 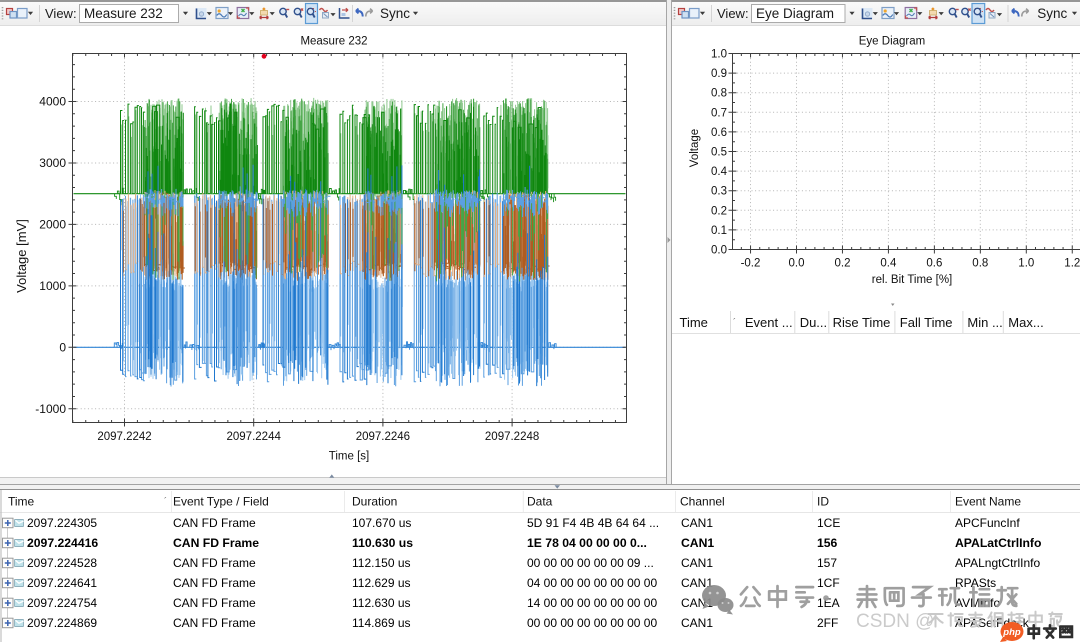 What do you see at coordinates (62, 583) in the screenshot?
I see `svg-text: 2097.224641` at bounding box center [62, 583].